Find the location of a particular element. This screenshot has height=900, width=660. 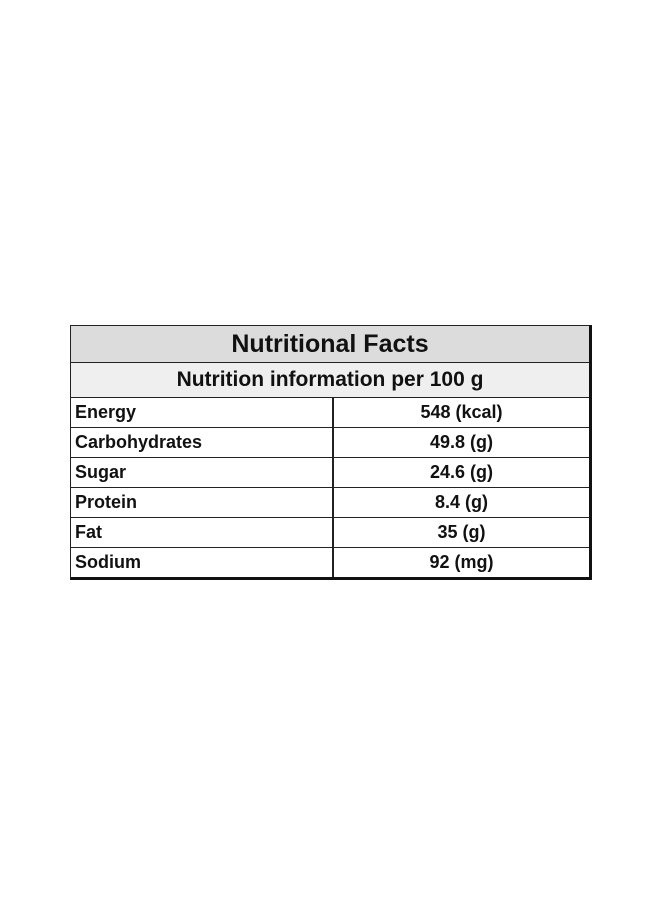

nutrient-name: Sugar is located at coordinates (202, 472).